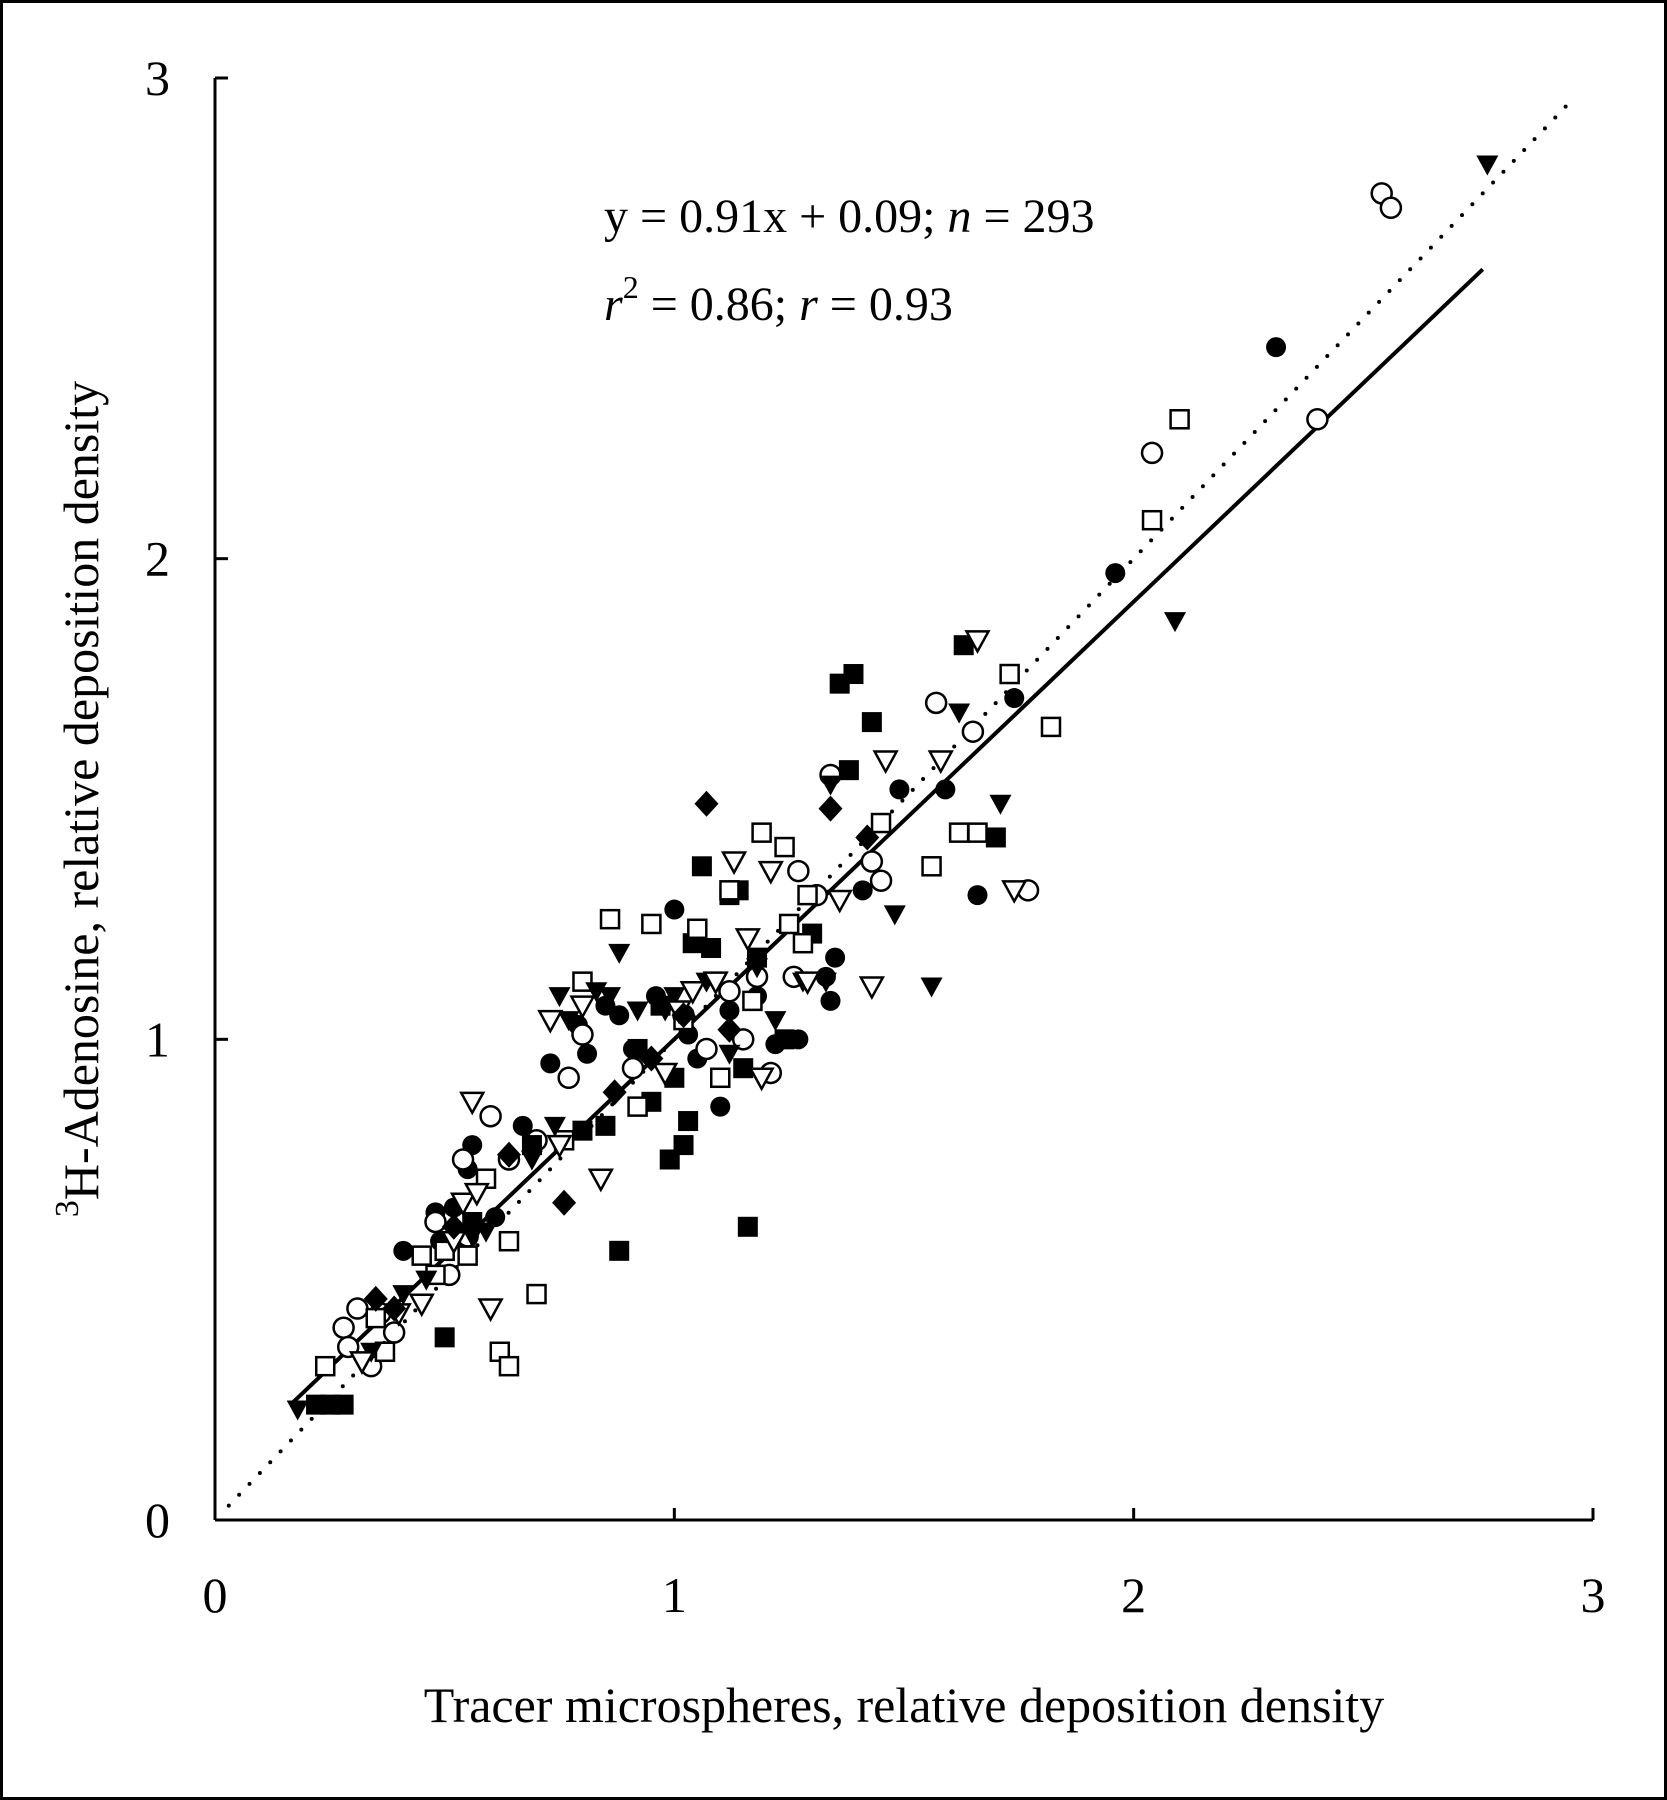 Image resolution: width=1667 pixels, height=1800 pixels. What do you see at coordinates (157, 1039) in the screenshot?
I see `y-tick-label: 1` at bounding box center [157, 1039].